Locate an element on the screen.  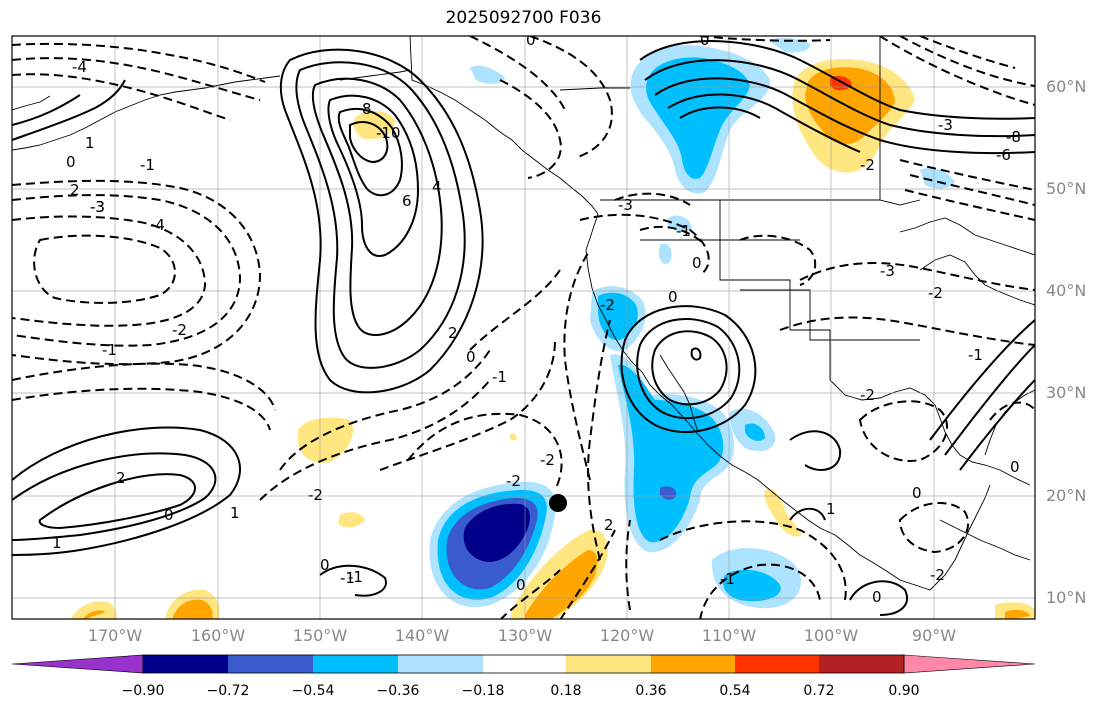
contour-label: 8 is located at coordinates (367, 109).